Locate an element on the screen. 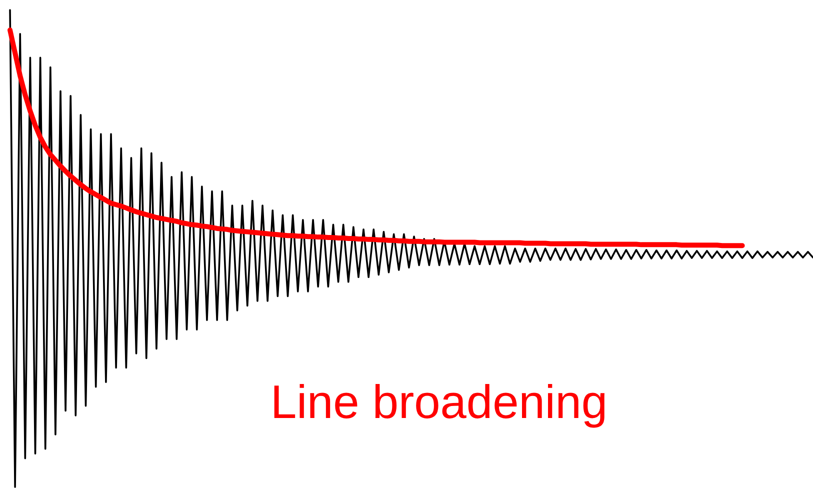 This screenshot has width=813, height=488. text: Line broadening is located at coordinates (439, 401).